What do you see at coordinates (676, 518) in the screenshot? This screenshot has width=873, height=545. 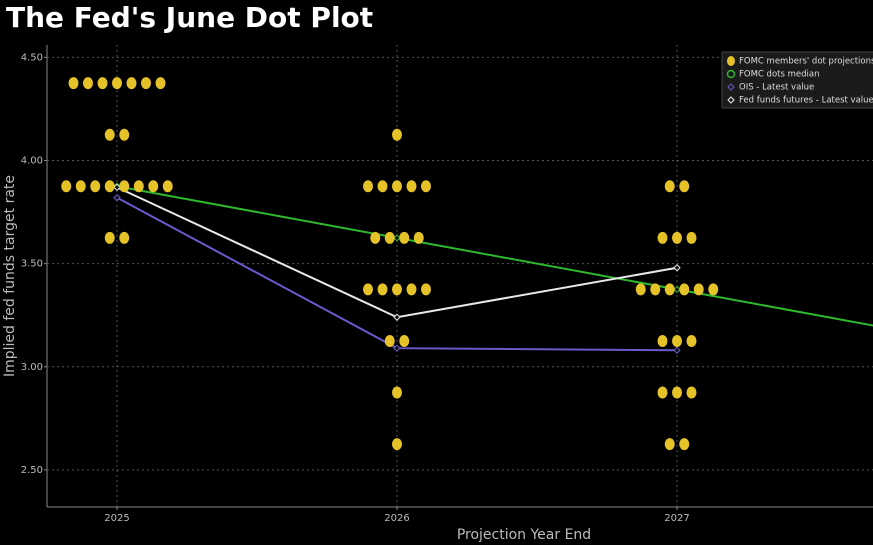 I see `x-tick-label: 2027` at bounding box center [676, 518].